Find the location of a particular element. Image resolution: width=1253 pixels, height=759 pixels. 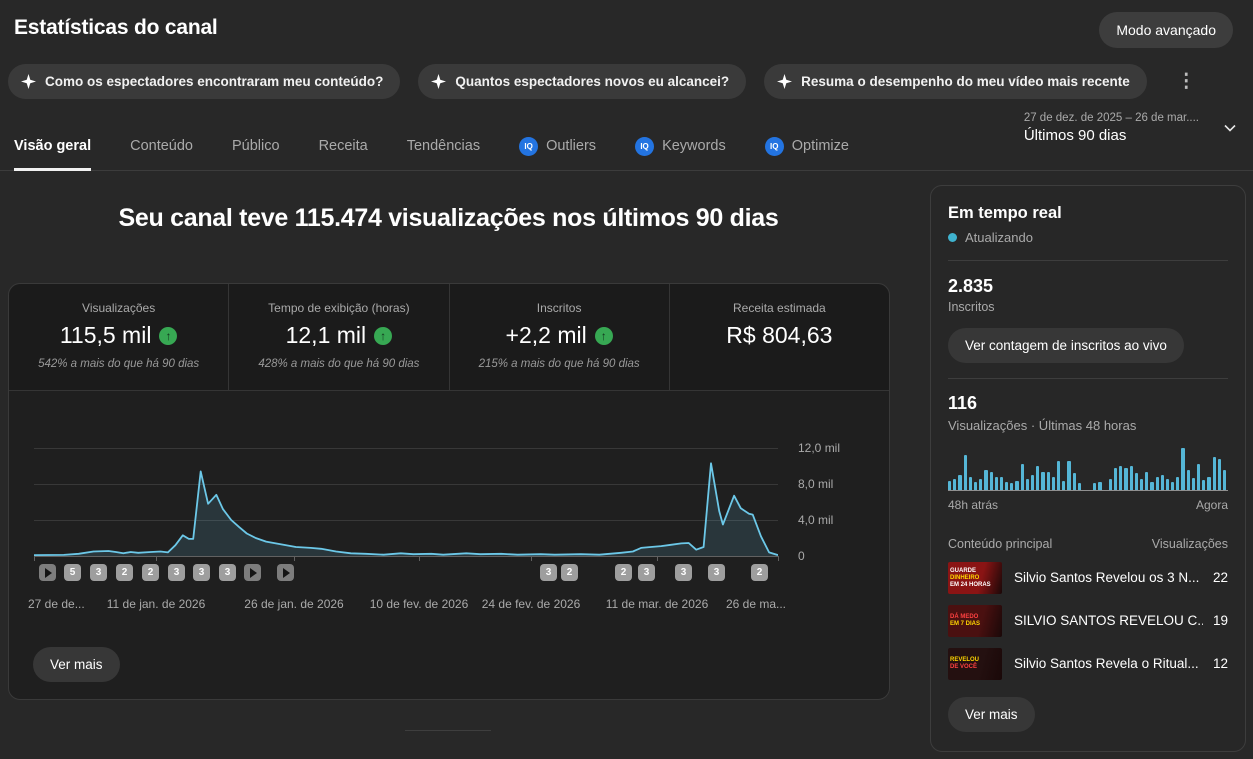

views-line is located at coordinates (406, 509).